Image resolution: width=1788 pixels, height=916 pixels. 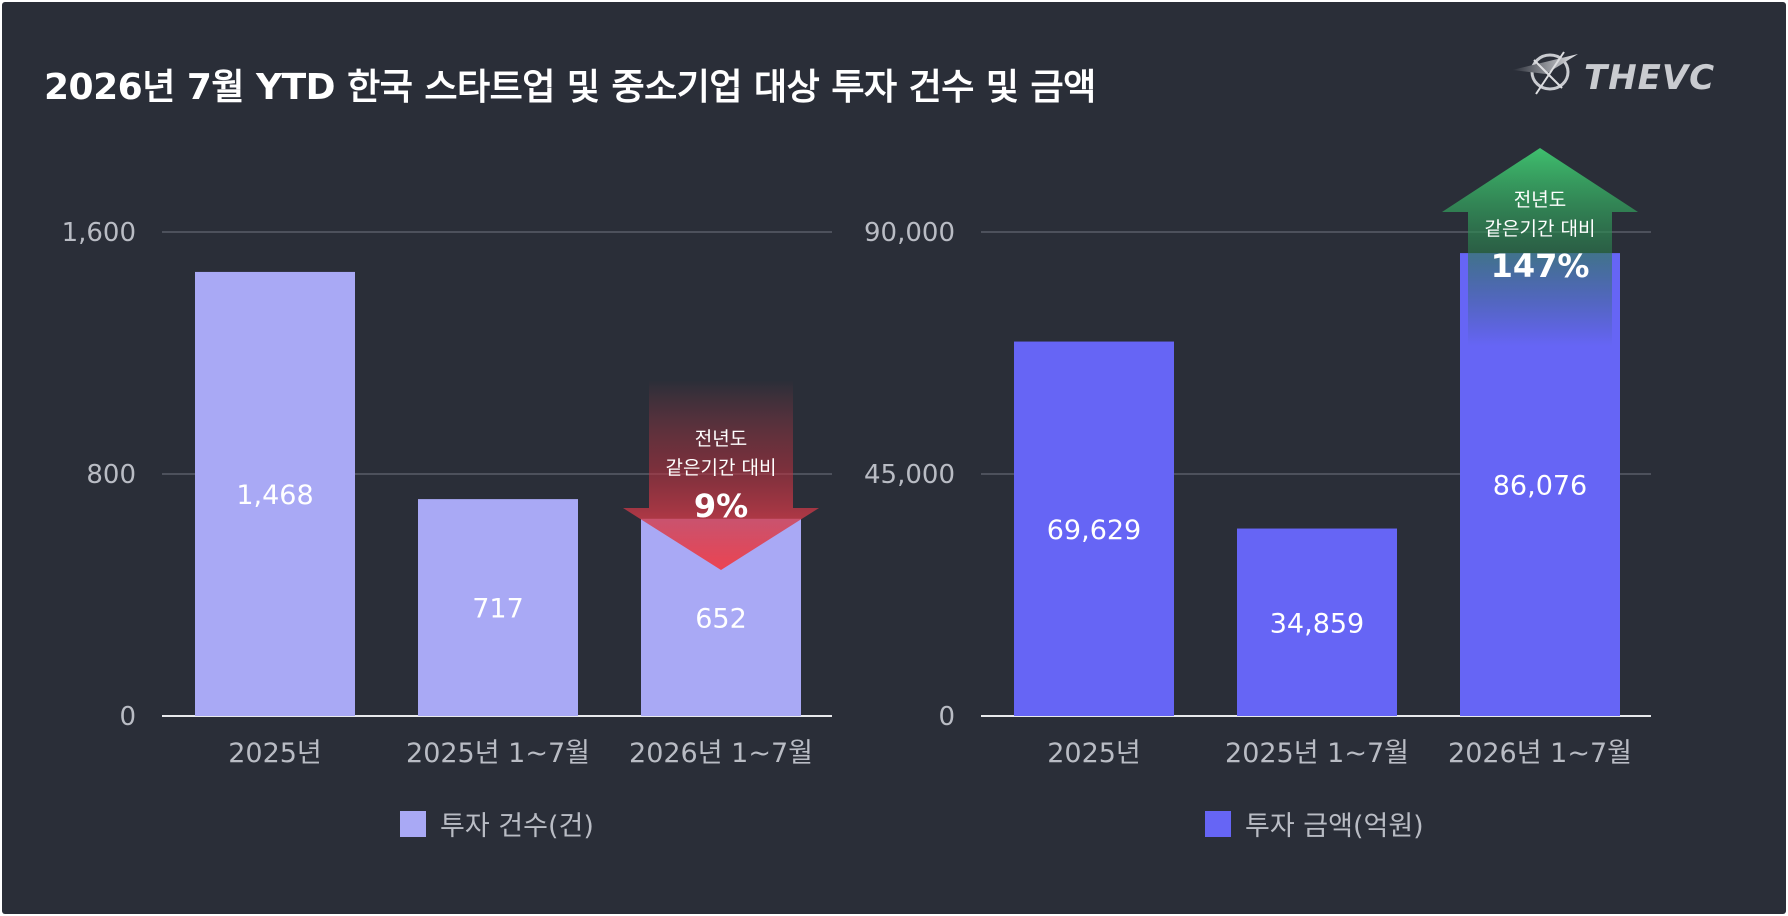 What do you see at coordinates (1218, 823) in the screenshot?
I see `legend-swatch-amount` at bounding box center [1218, 823].